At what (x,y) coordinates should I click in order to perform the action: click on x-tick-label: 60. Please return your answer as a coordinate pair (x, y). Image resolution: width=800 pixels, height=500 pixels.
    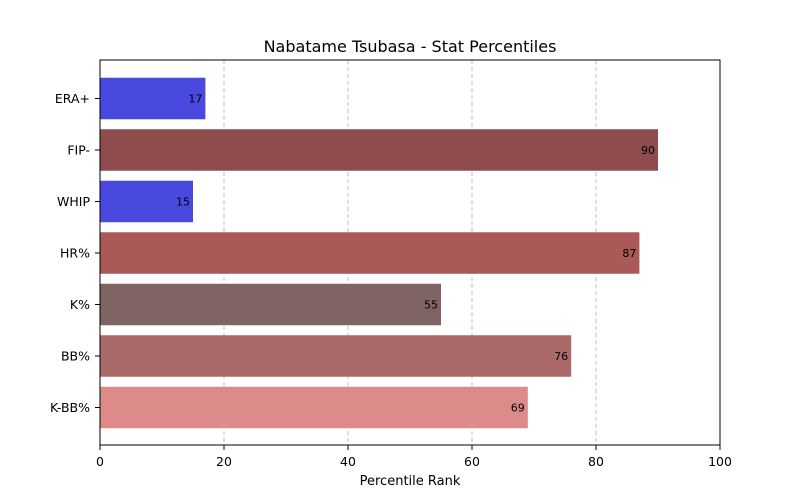
    Looking at the image, I should click on (472, 461).